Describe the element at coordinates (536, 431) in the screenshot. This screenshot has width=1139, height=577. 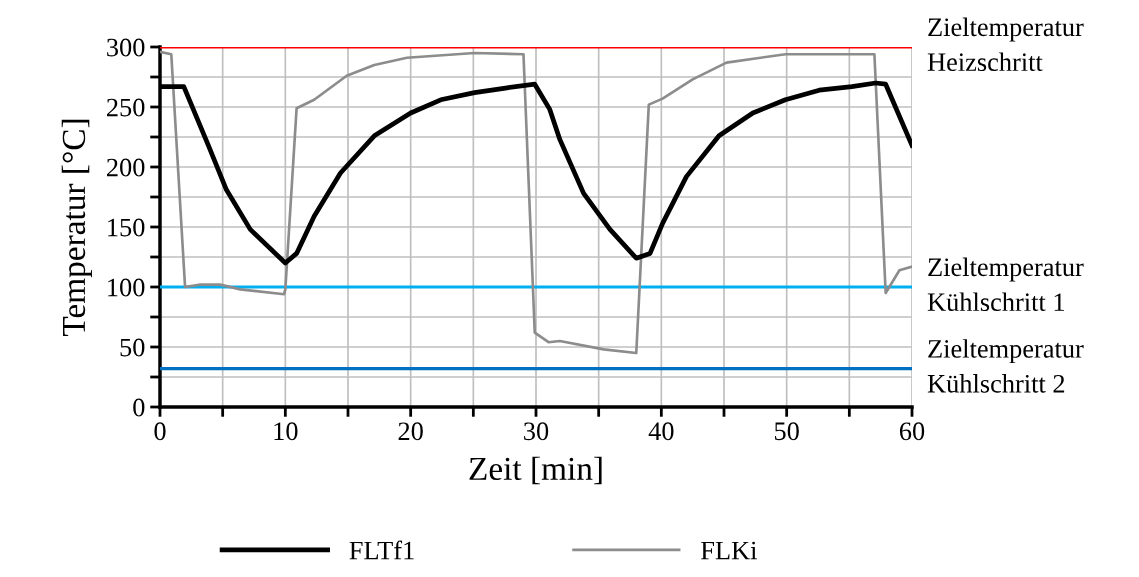
I see `x-tick-label: 30` at that location.